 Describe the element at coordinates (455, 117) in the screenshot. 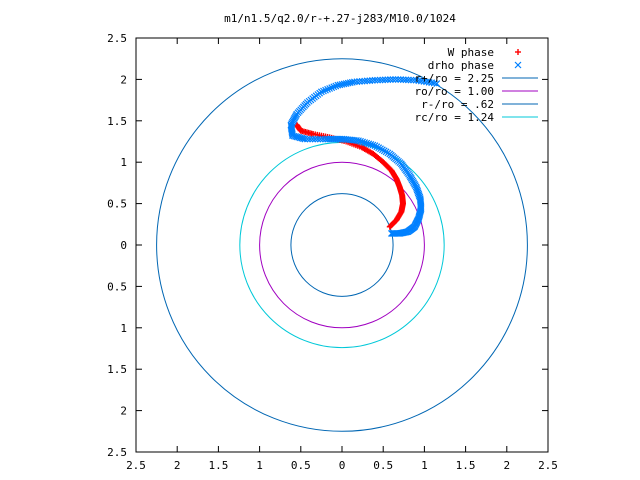

I see `legend-label: rc/ro = 1.24` at that location.